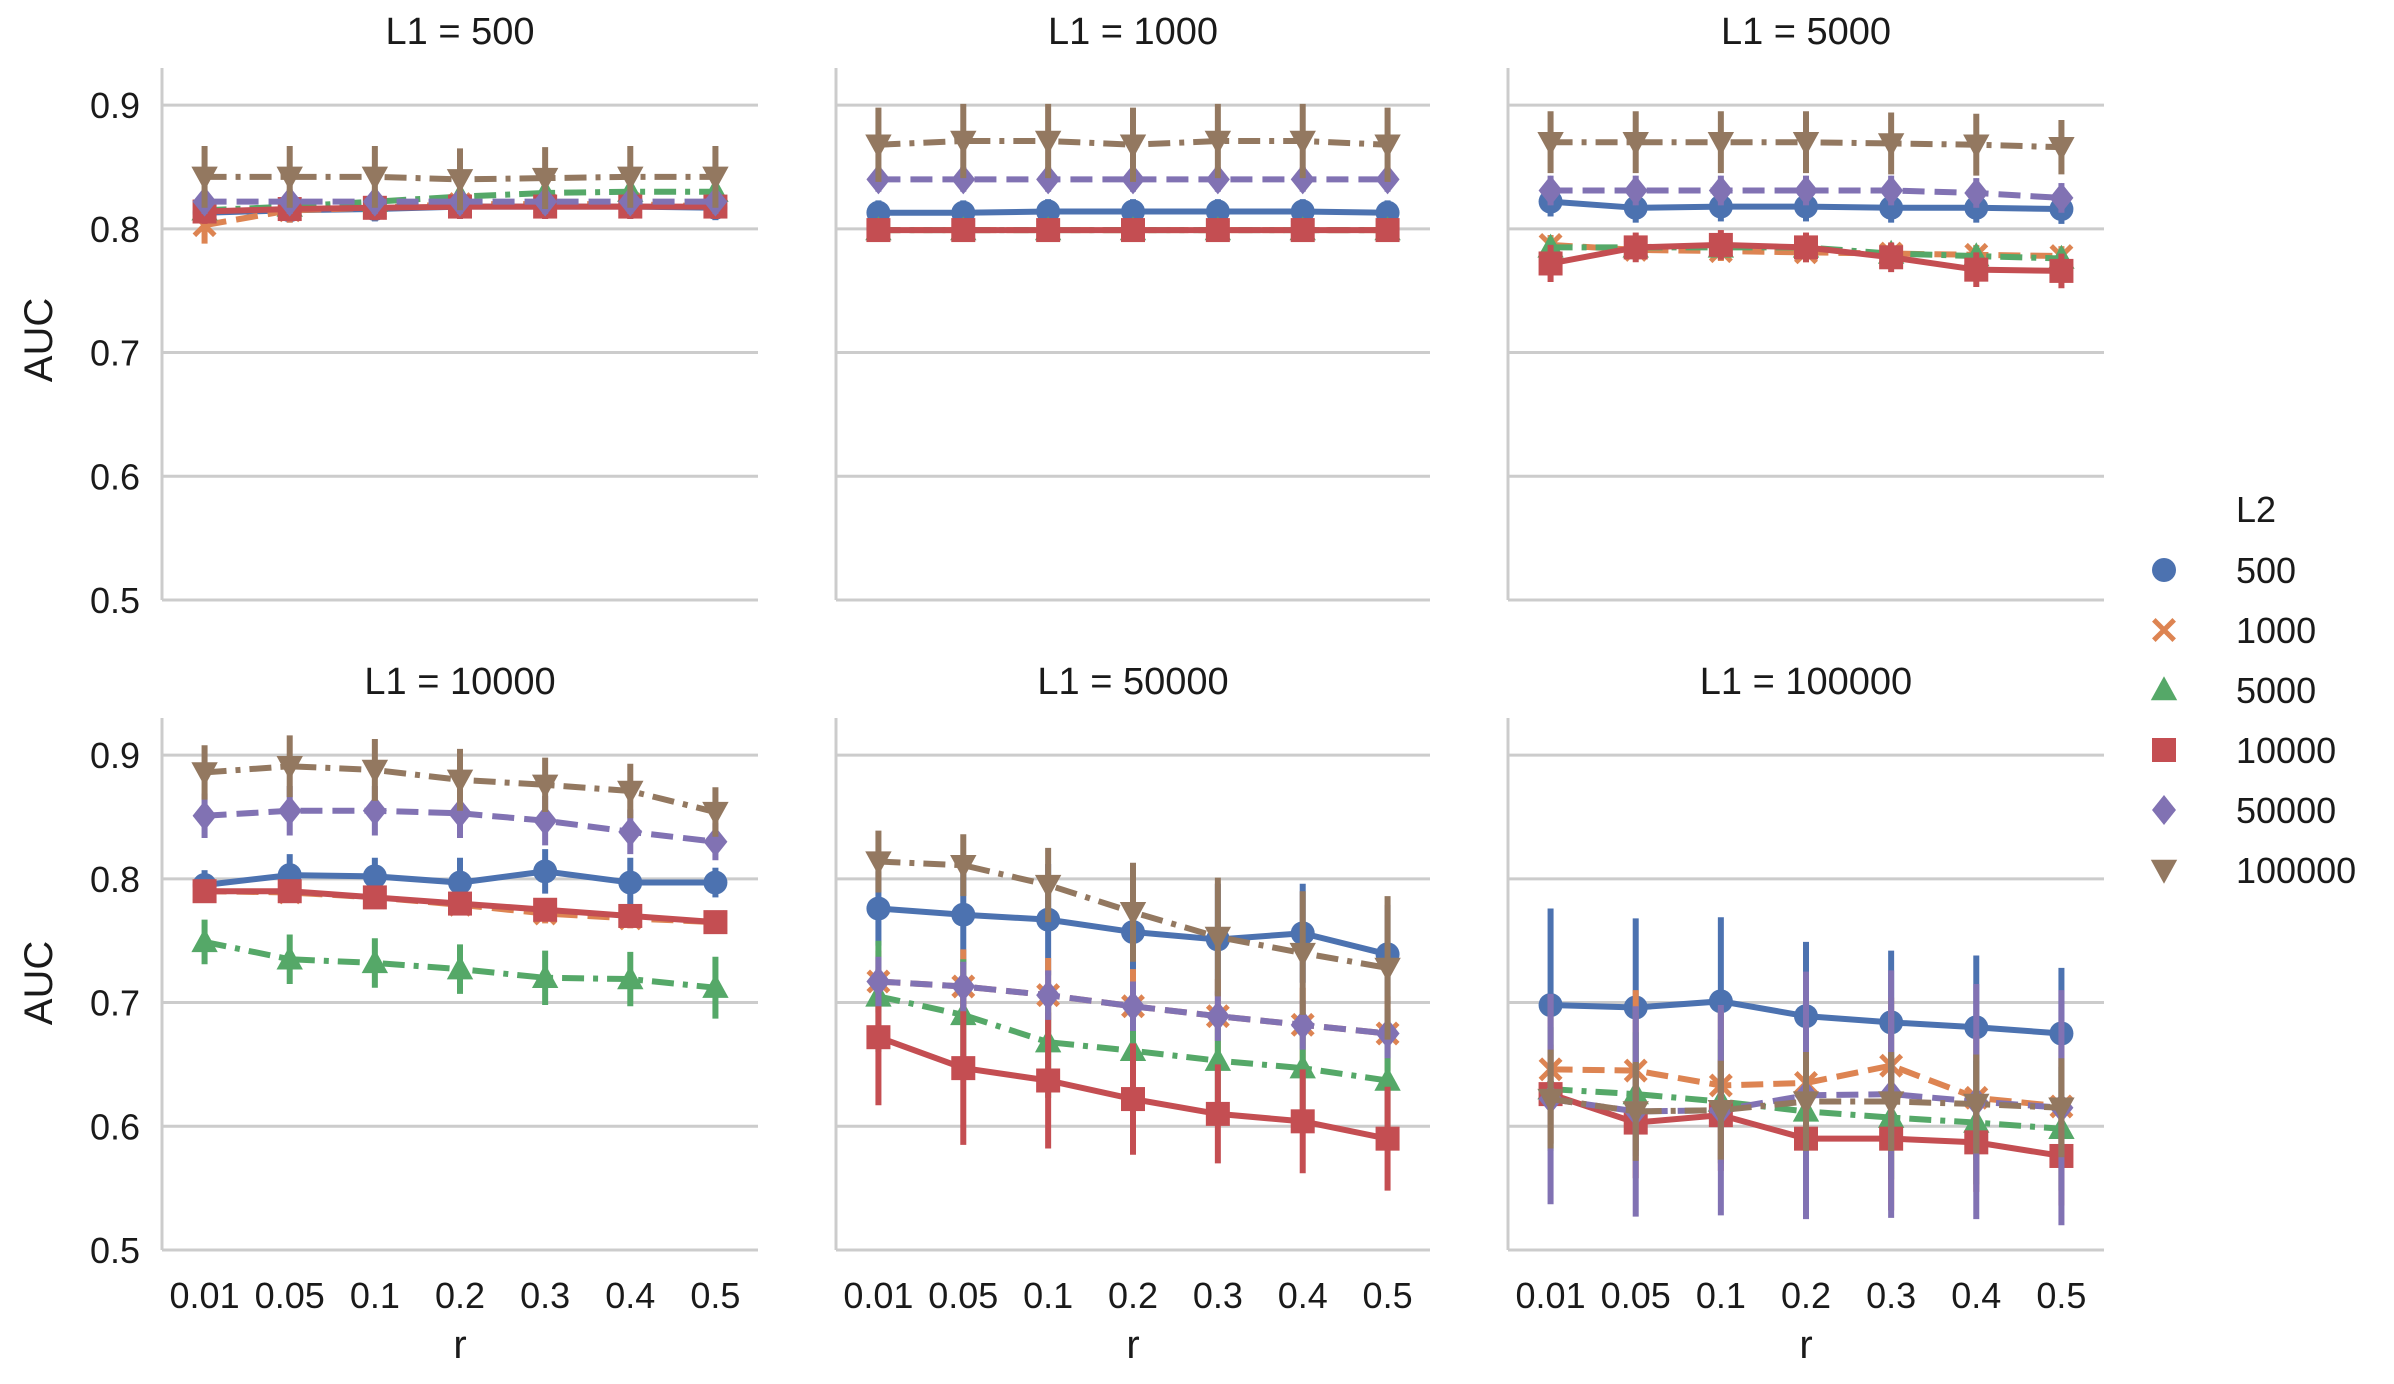 This screenshot has height=1384, width=2394. I want to click on panel-2: L1 = 1000, so click(1132, 306).